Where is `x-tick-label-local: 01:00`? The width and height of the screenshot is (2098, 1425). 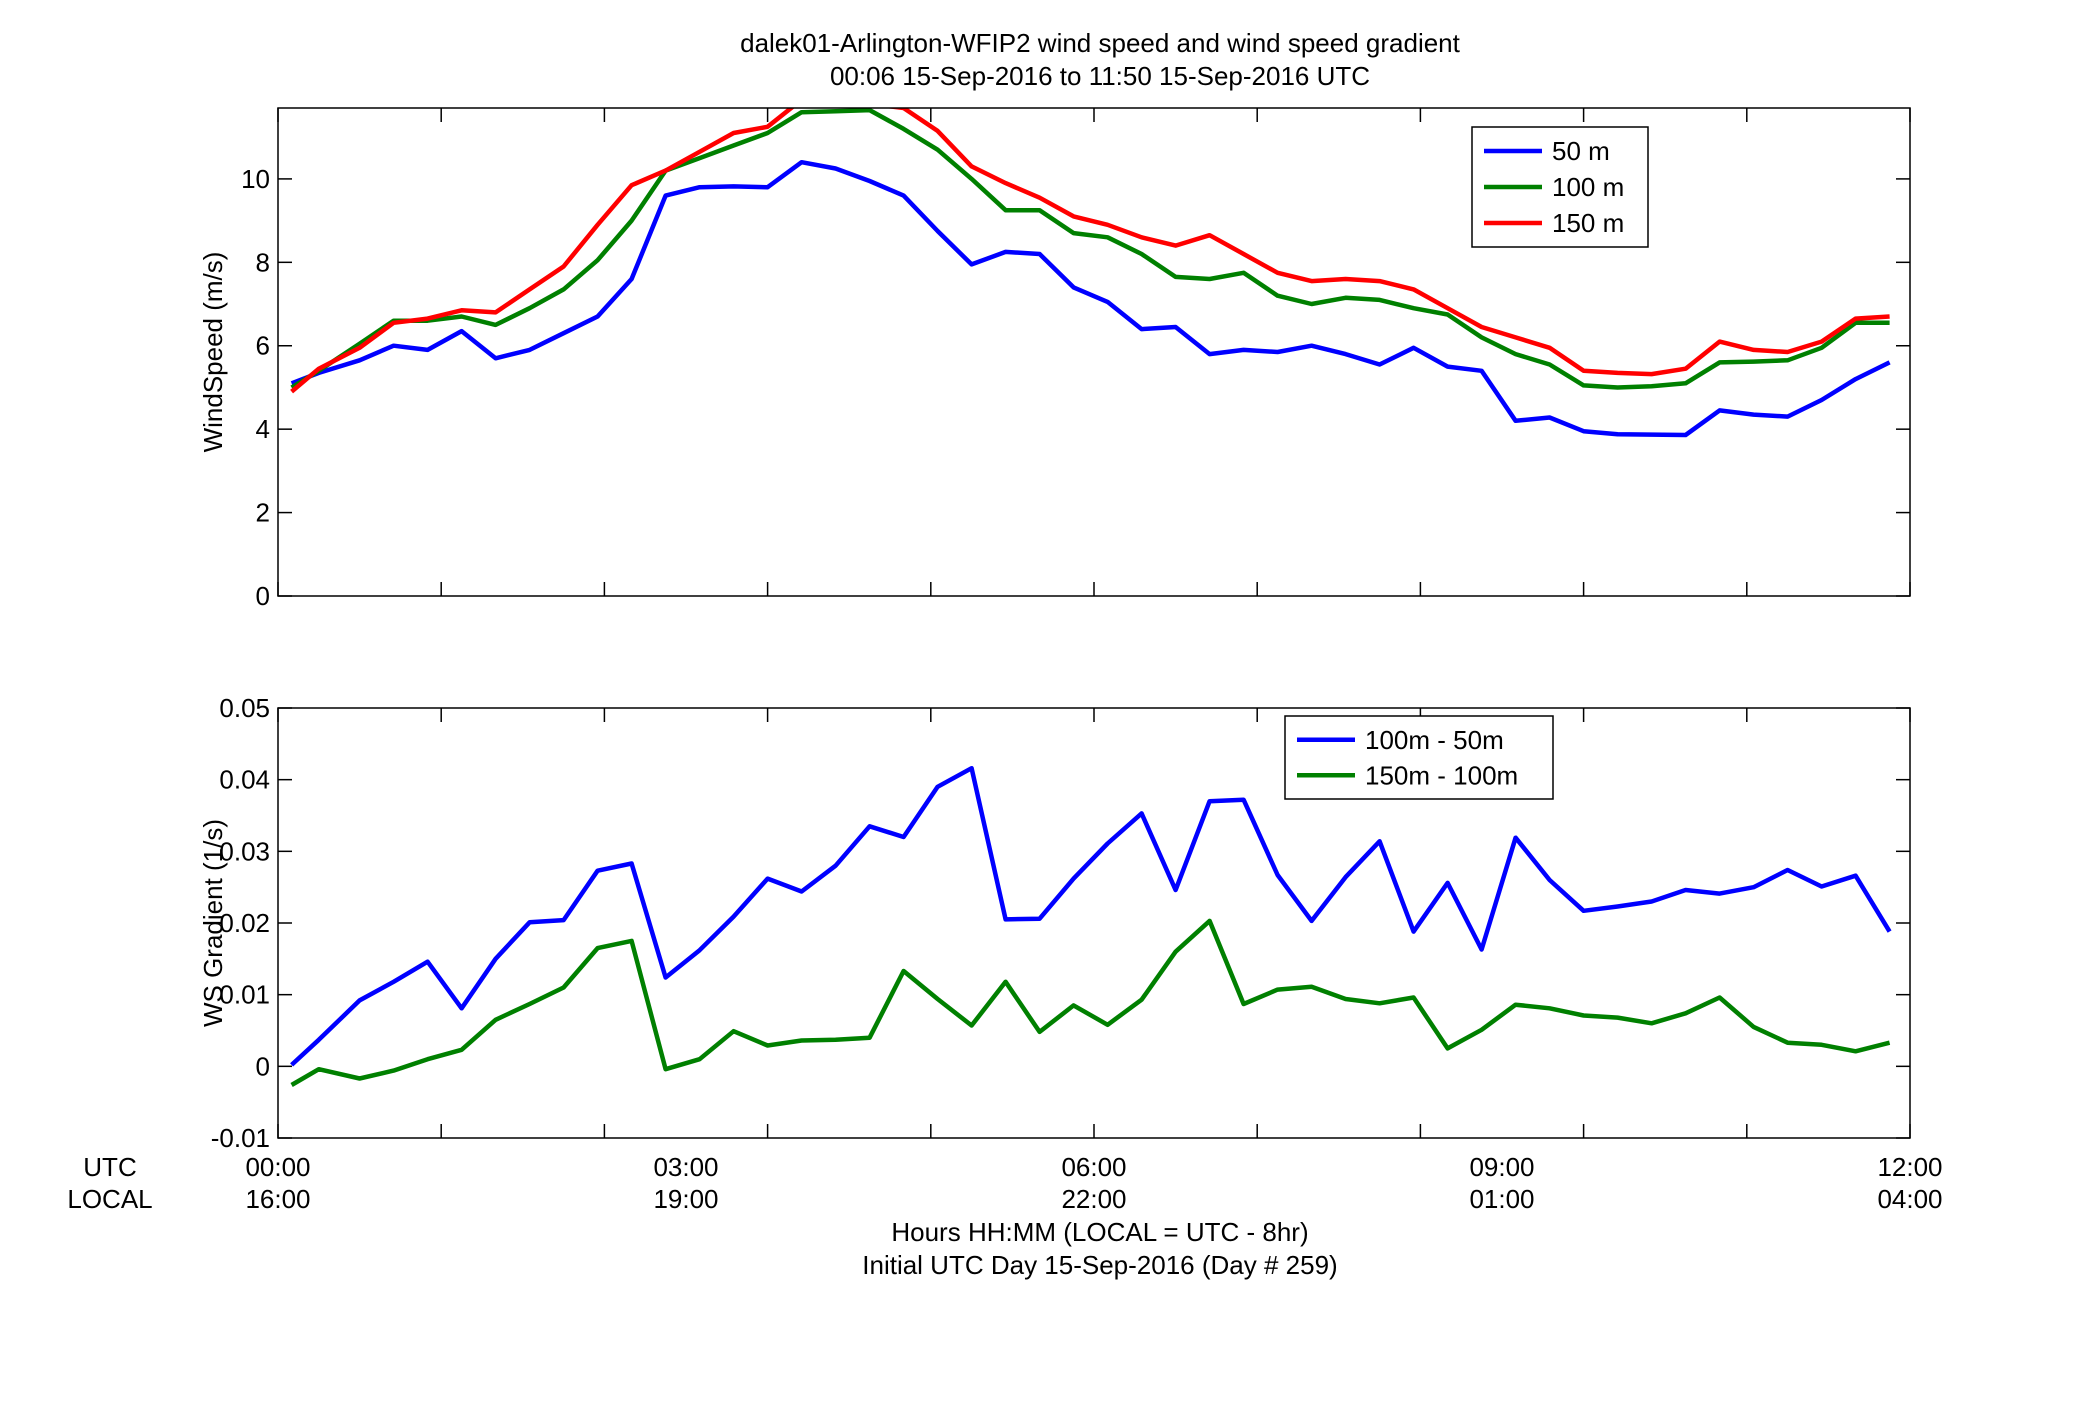 x-tick-label-local: 01:00 is located at coordinates (1501, 1199).